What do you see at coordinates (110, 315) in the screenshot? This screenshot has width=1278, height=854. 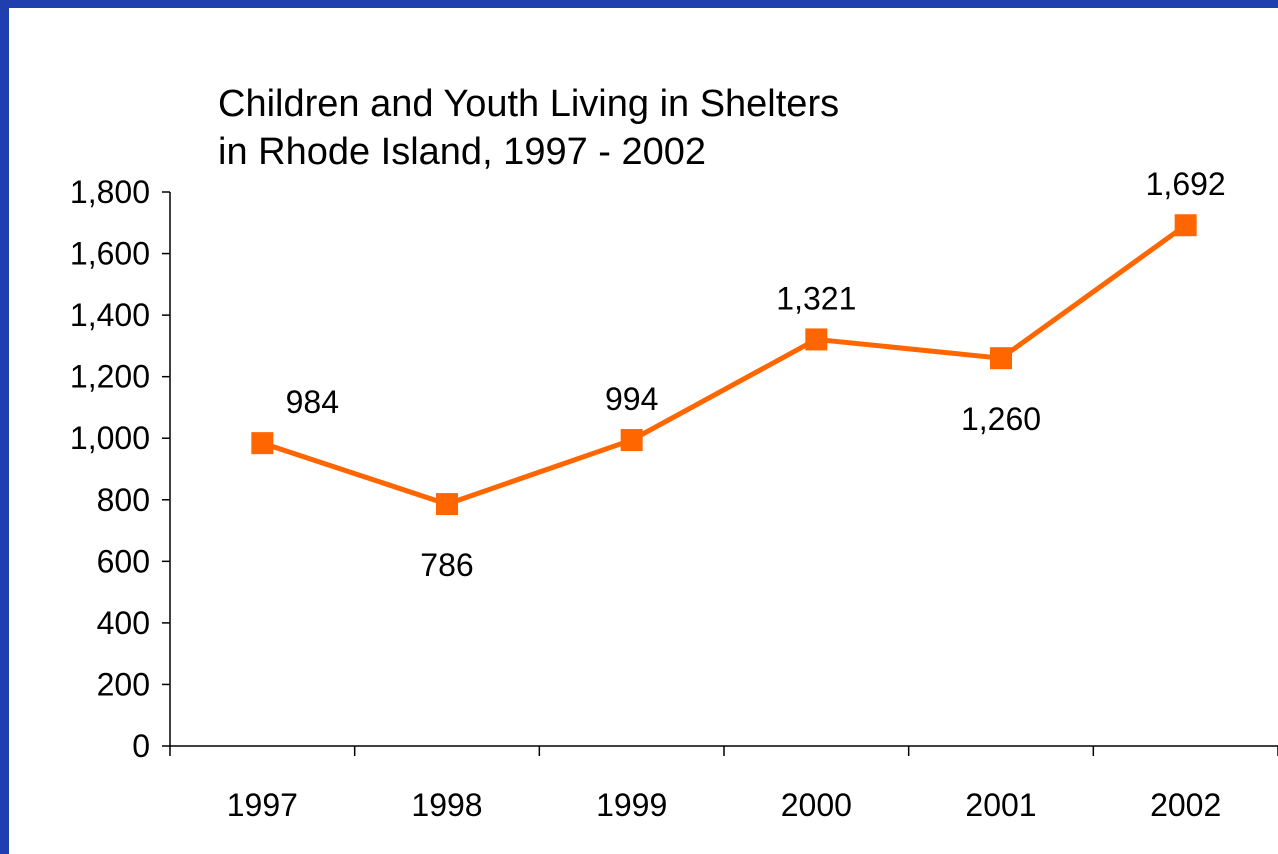 I see `y-tick-label: 1,400` at bounding box center [110, 315].